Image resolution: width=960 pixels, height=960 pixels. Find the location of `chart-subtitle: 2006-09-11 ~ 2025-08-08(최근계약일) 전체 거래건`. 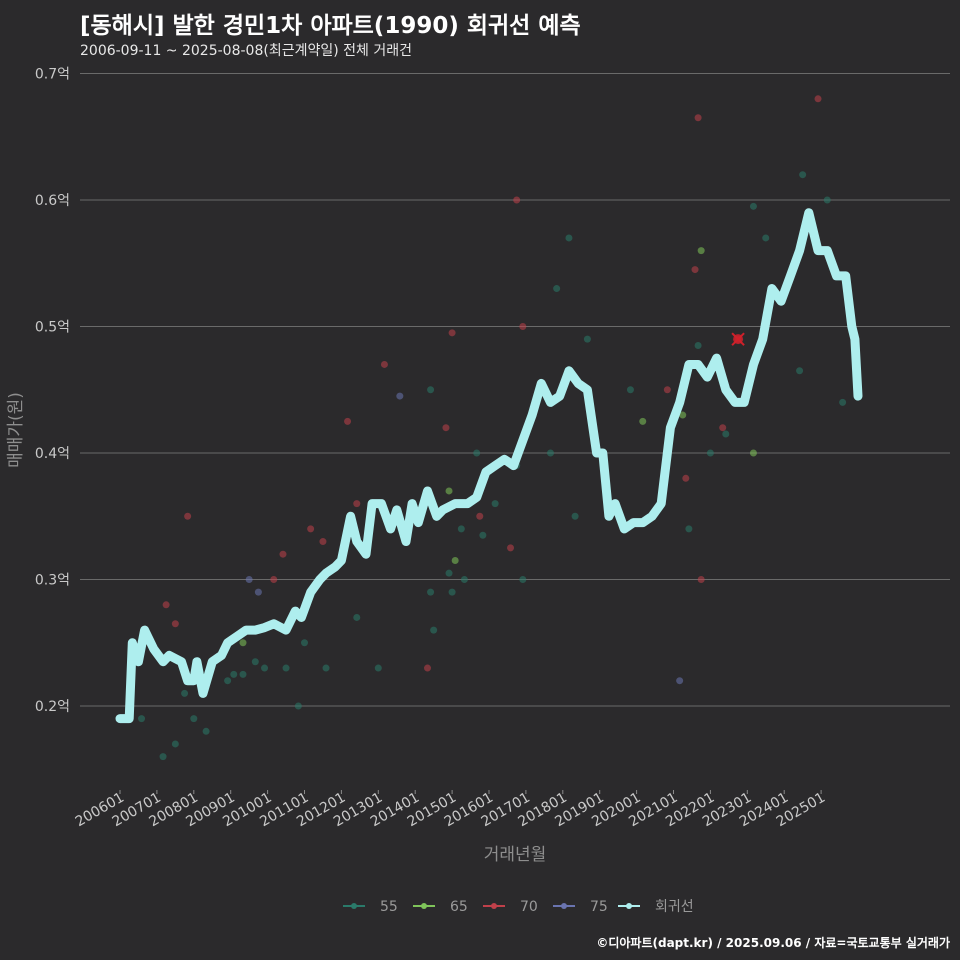

chart-subtitle: 2006-09-11 ~ 2025-08-08(최근계약일) 전체 거래건 is located at coordinates (246, 51).